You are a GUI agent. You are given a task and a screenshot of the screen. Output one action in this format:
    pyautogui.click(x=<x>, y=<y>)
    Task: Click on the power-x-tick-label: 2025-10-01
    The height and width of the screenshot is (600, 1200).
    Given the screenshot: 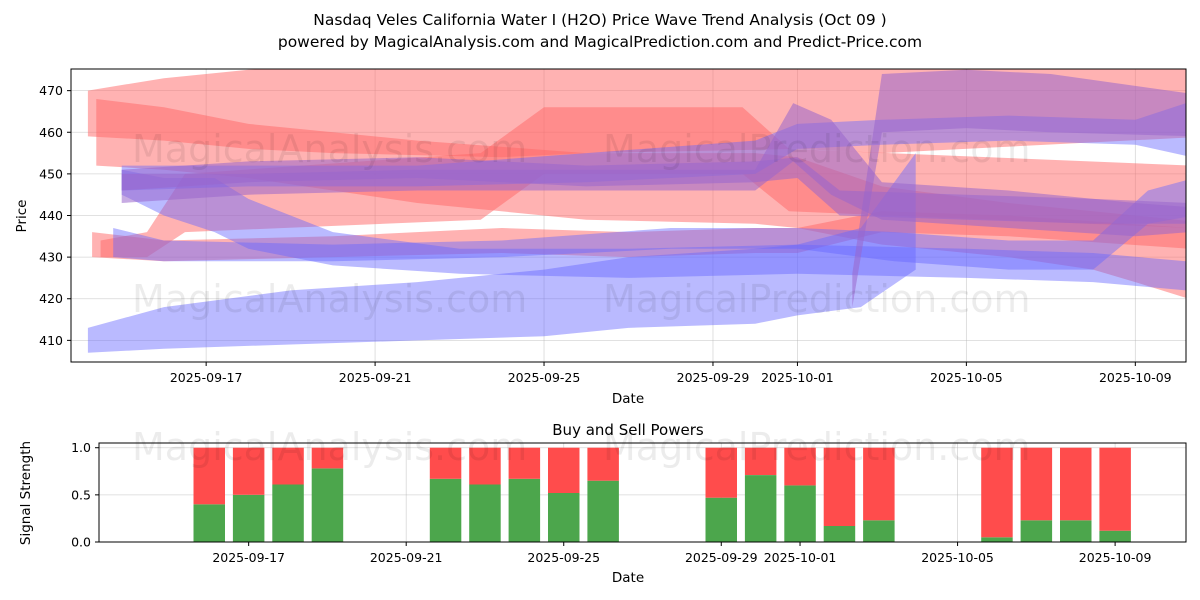 What is the action you would take?
    pyautogui.click(x=800, y=557)
    